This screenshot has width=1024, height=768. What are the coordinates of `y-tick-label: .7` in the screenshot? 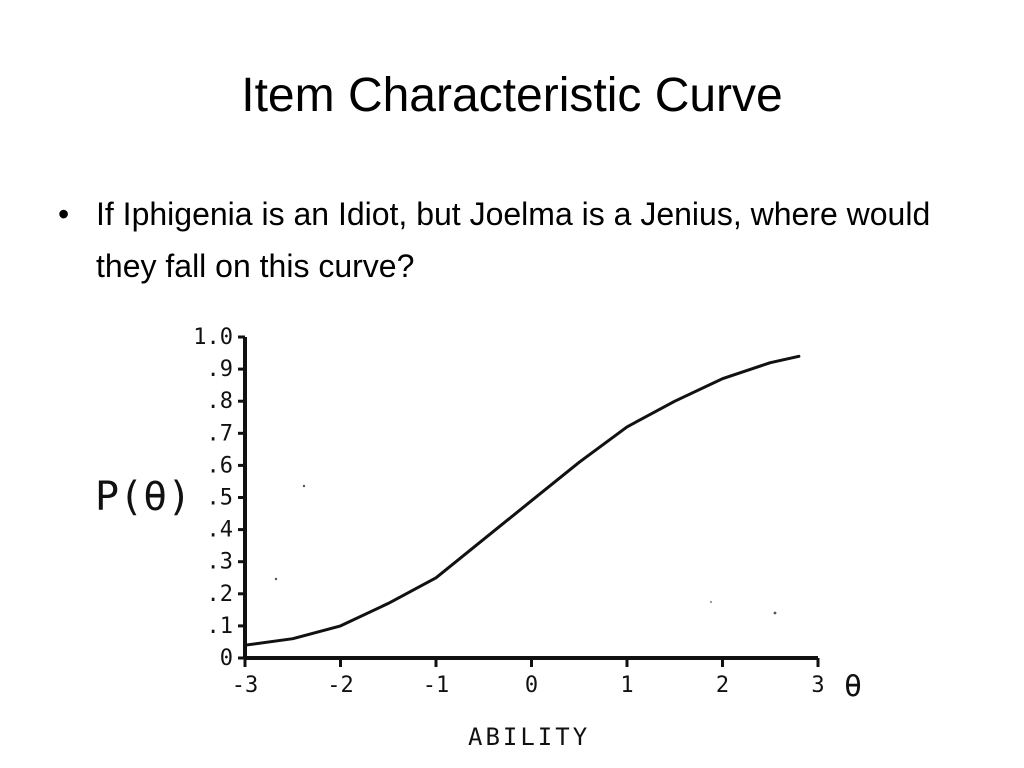 It's located at (220, 433).